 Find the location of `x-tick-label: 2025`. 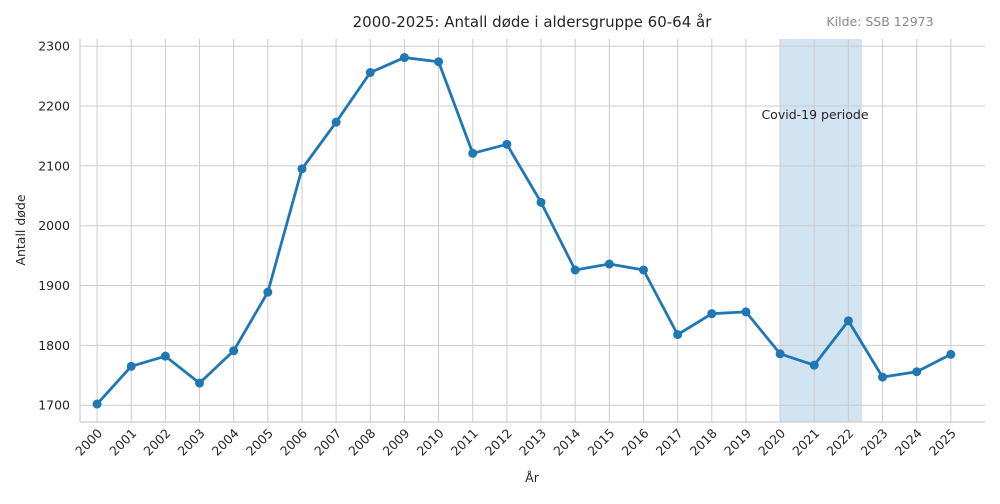

x-tick-label: 2025 is located at coordinates (942, 442).